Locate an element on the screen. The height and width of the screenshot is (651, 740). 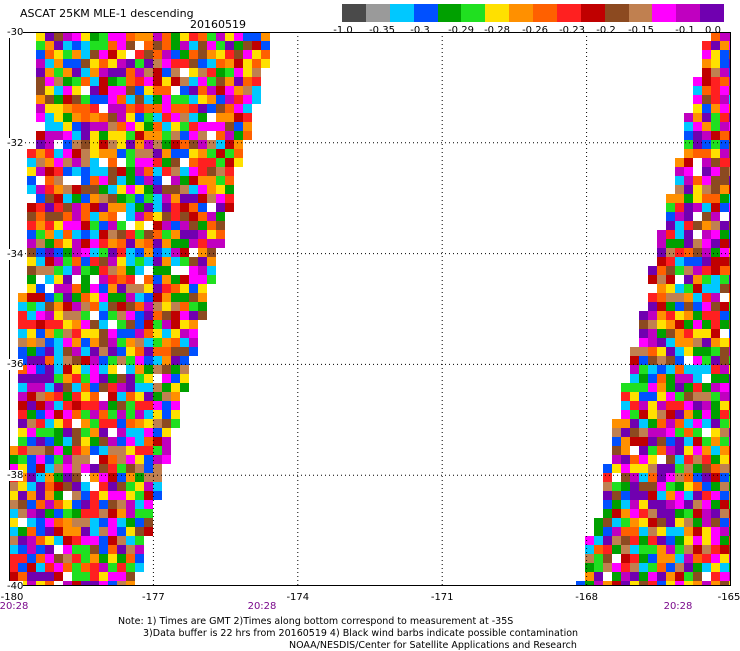
colorbar-tick-label: -0.23 is located at coordinates (572, 30).